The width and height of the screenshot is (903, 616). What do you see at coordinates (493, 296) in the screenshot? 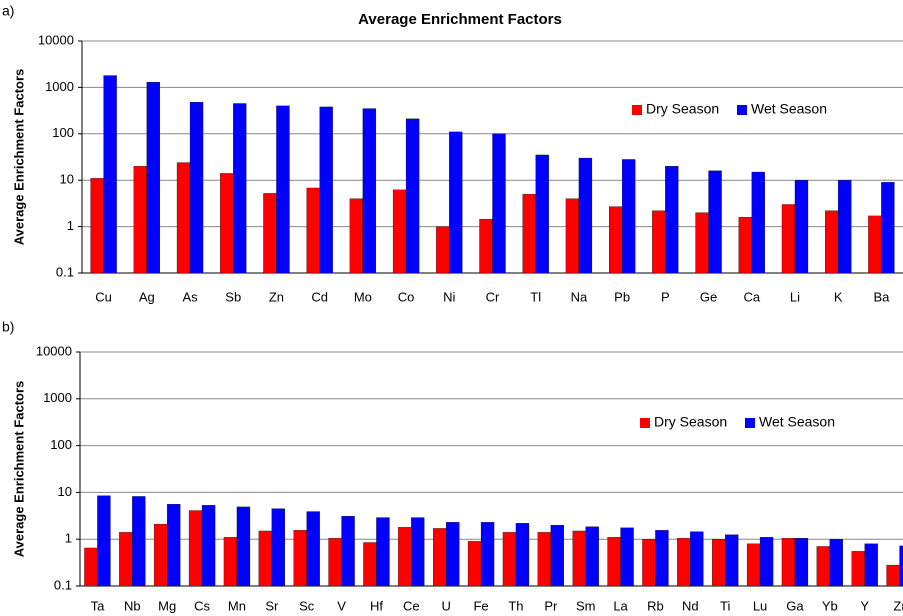
I see `x-tick-label: Cr` at bounding box center [493, 296].